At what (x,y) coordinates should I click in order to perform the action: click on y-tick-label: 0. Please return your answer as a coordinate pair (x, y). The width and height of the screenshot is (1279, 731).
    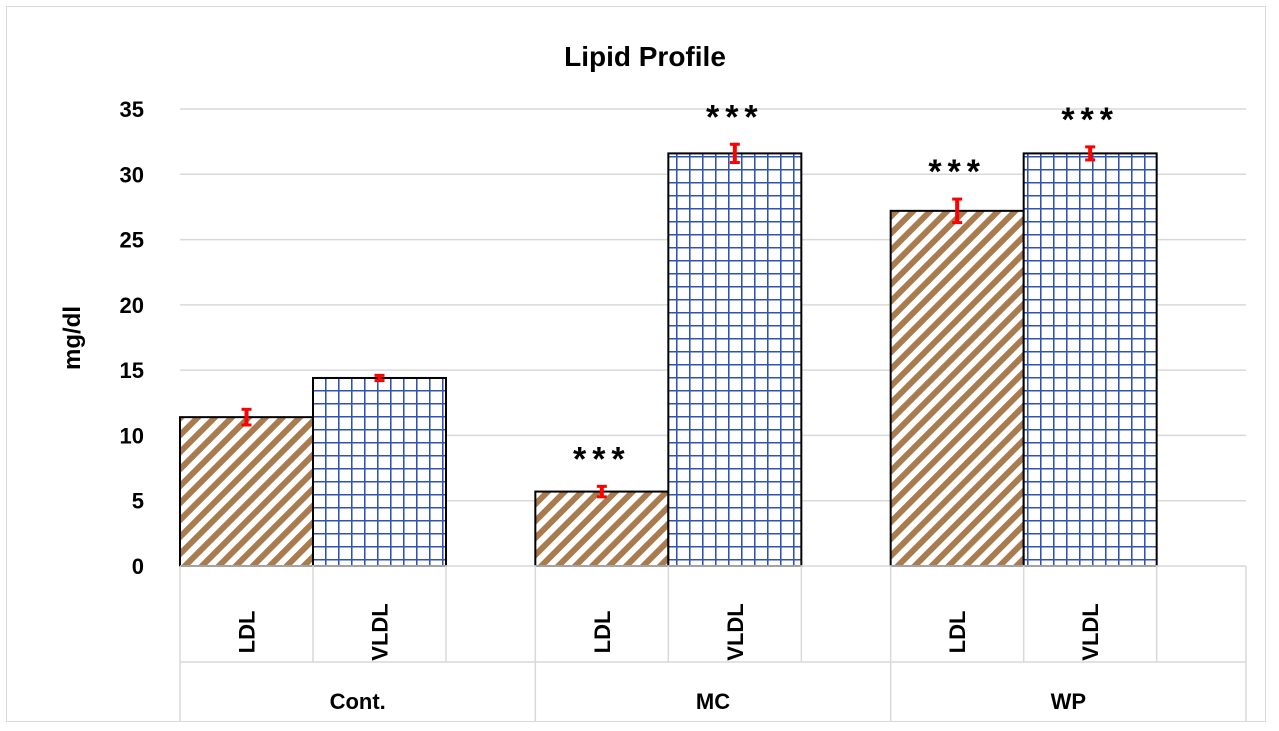
    Looking at the image, I should click on (138, 566).